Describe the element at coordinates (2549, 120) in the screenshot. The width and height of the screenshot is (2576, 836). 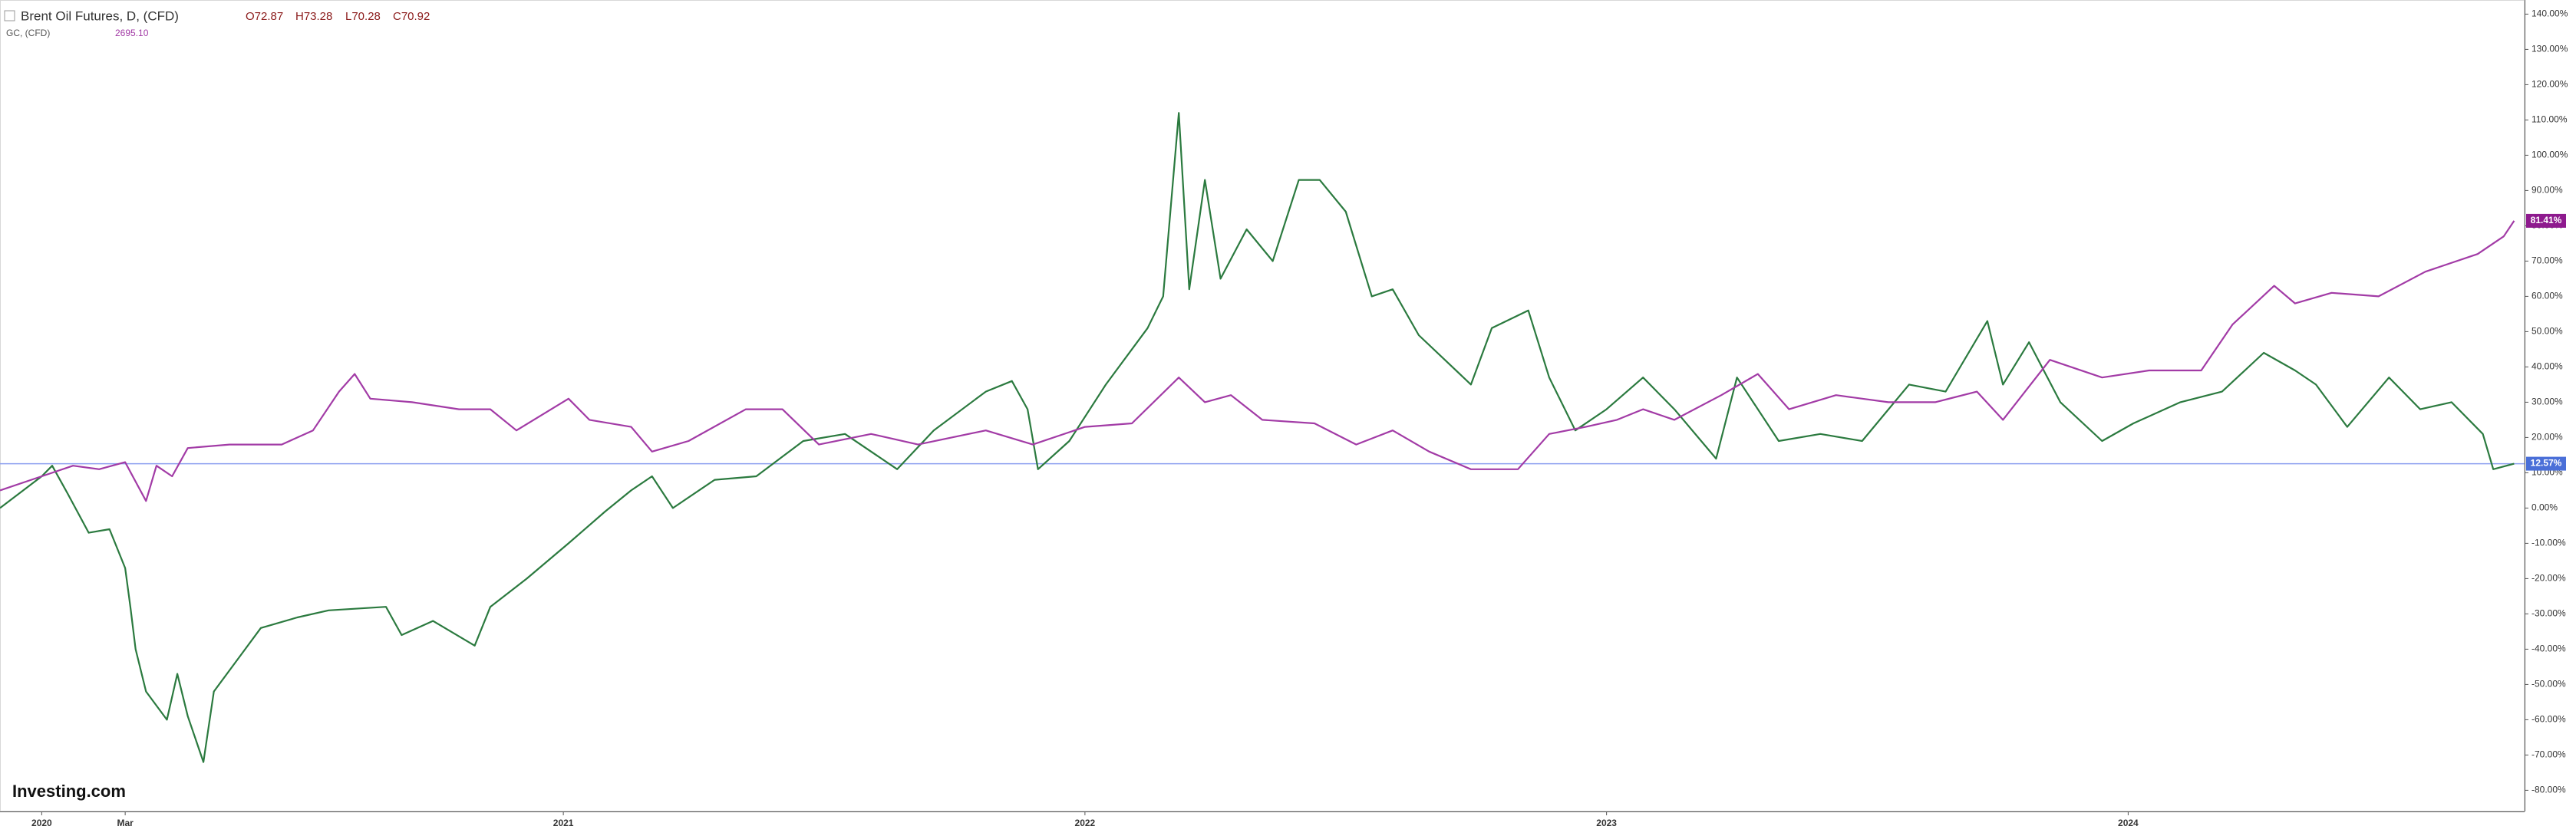
I see `y-tick-label: 110.00%` at that location.